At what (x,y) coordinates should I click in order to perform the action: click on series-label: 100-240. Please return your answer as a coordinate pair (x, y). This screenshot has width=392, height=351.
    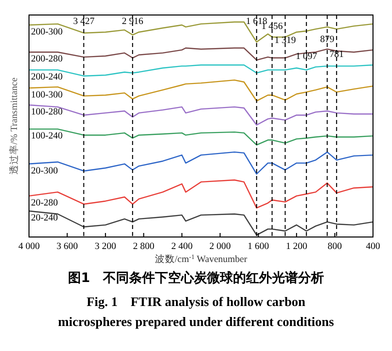
    Looking at the image, I should click on (47, 137).